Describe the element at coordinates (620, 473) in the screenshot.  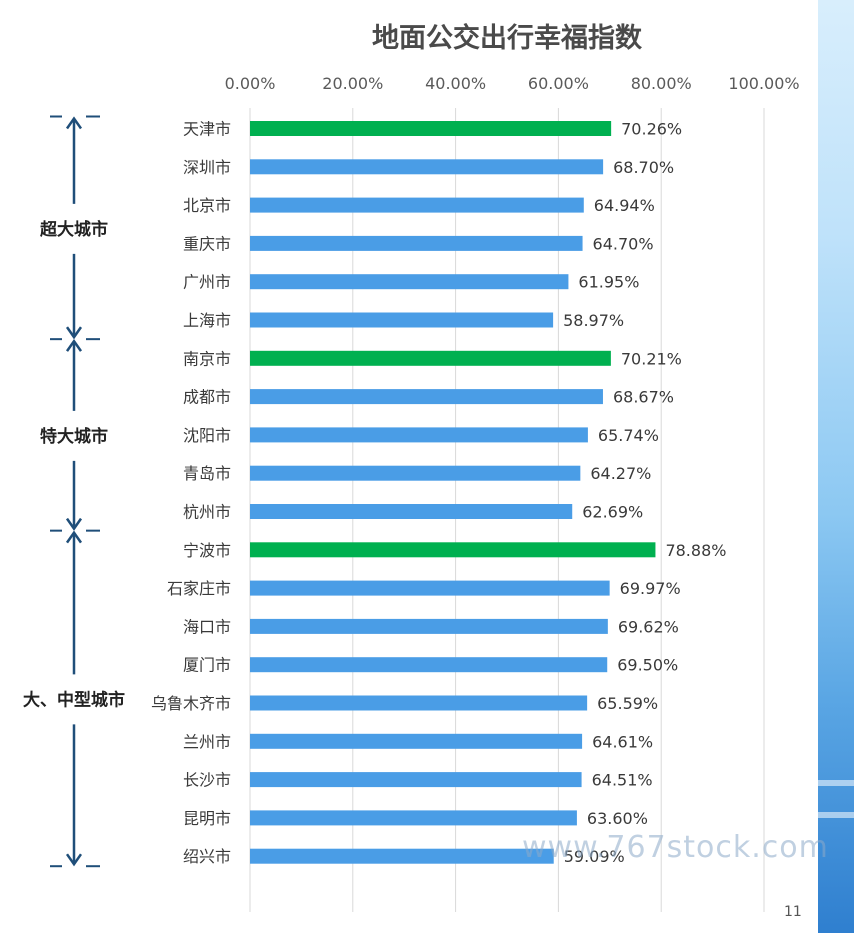
I see `data-label: 64.27%` at that location.